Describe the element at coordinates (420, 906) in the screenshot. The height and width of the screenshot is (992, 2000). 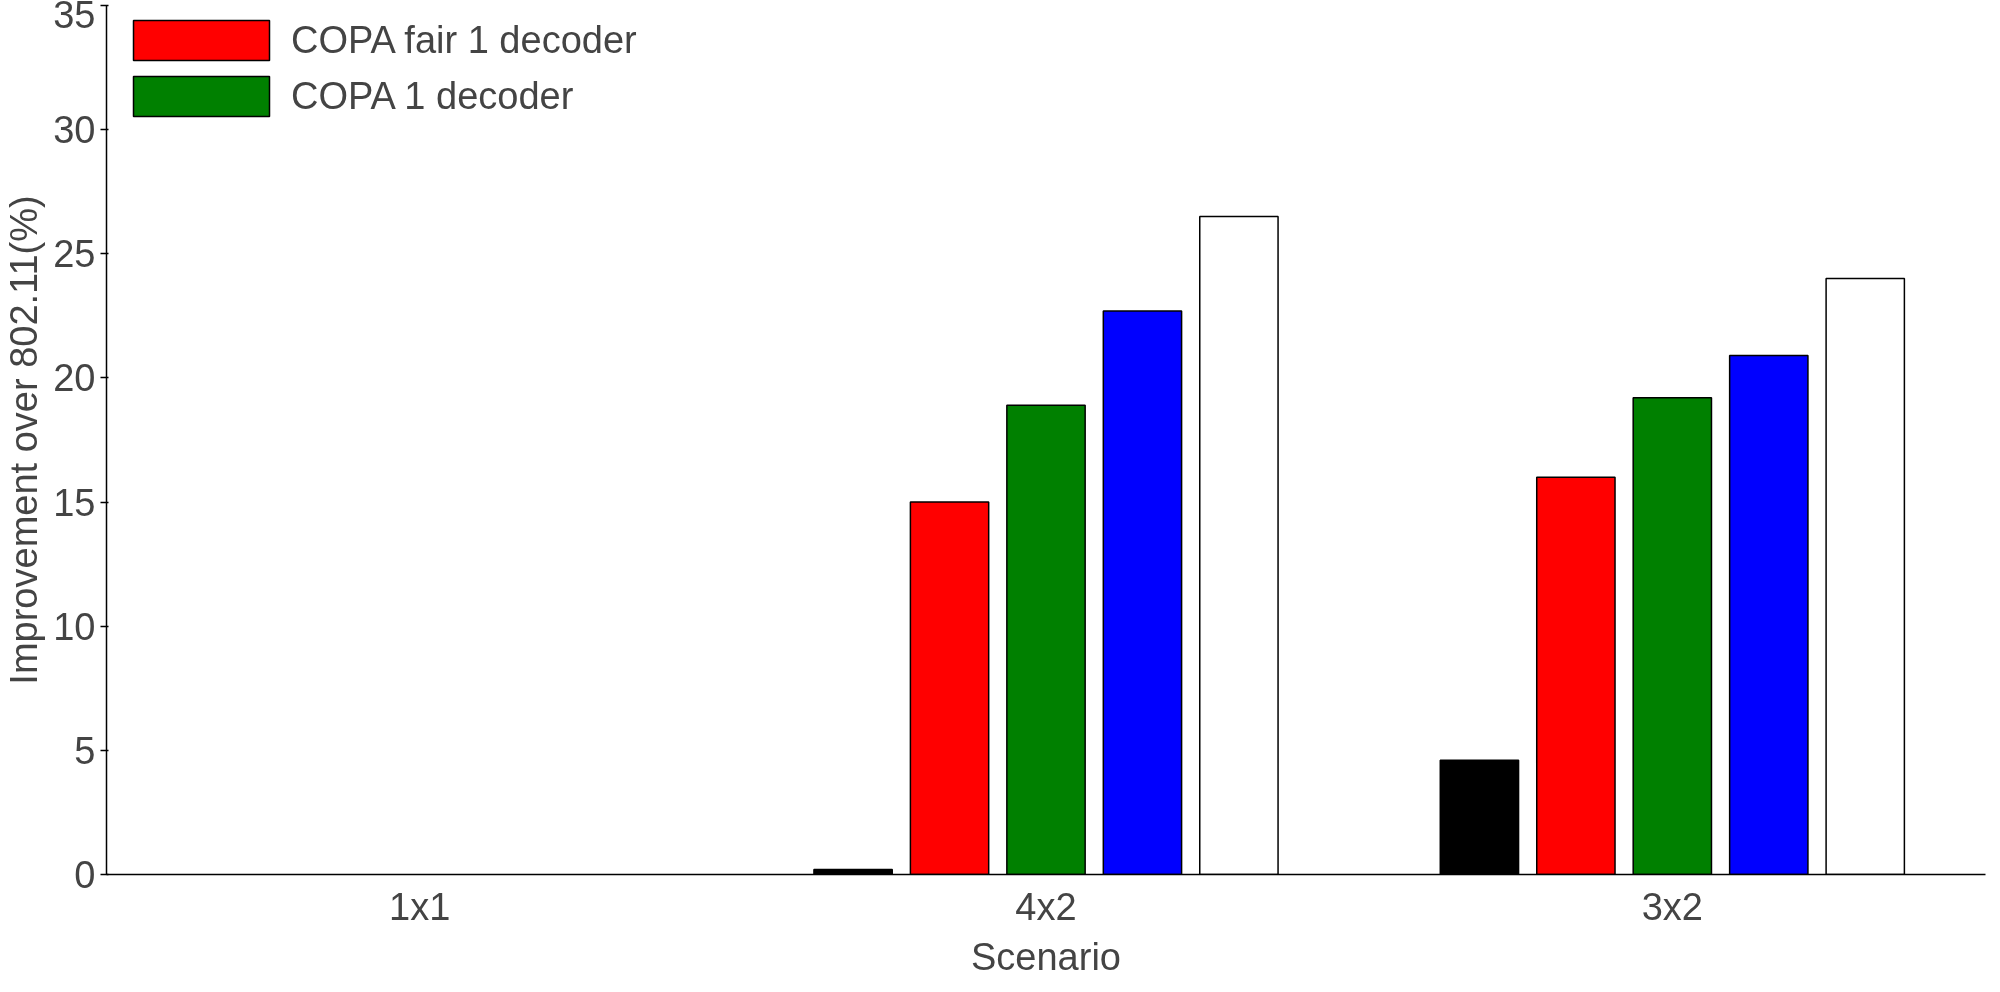
I see `x-tick-label: 1x1` at that location.